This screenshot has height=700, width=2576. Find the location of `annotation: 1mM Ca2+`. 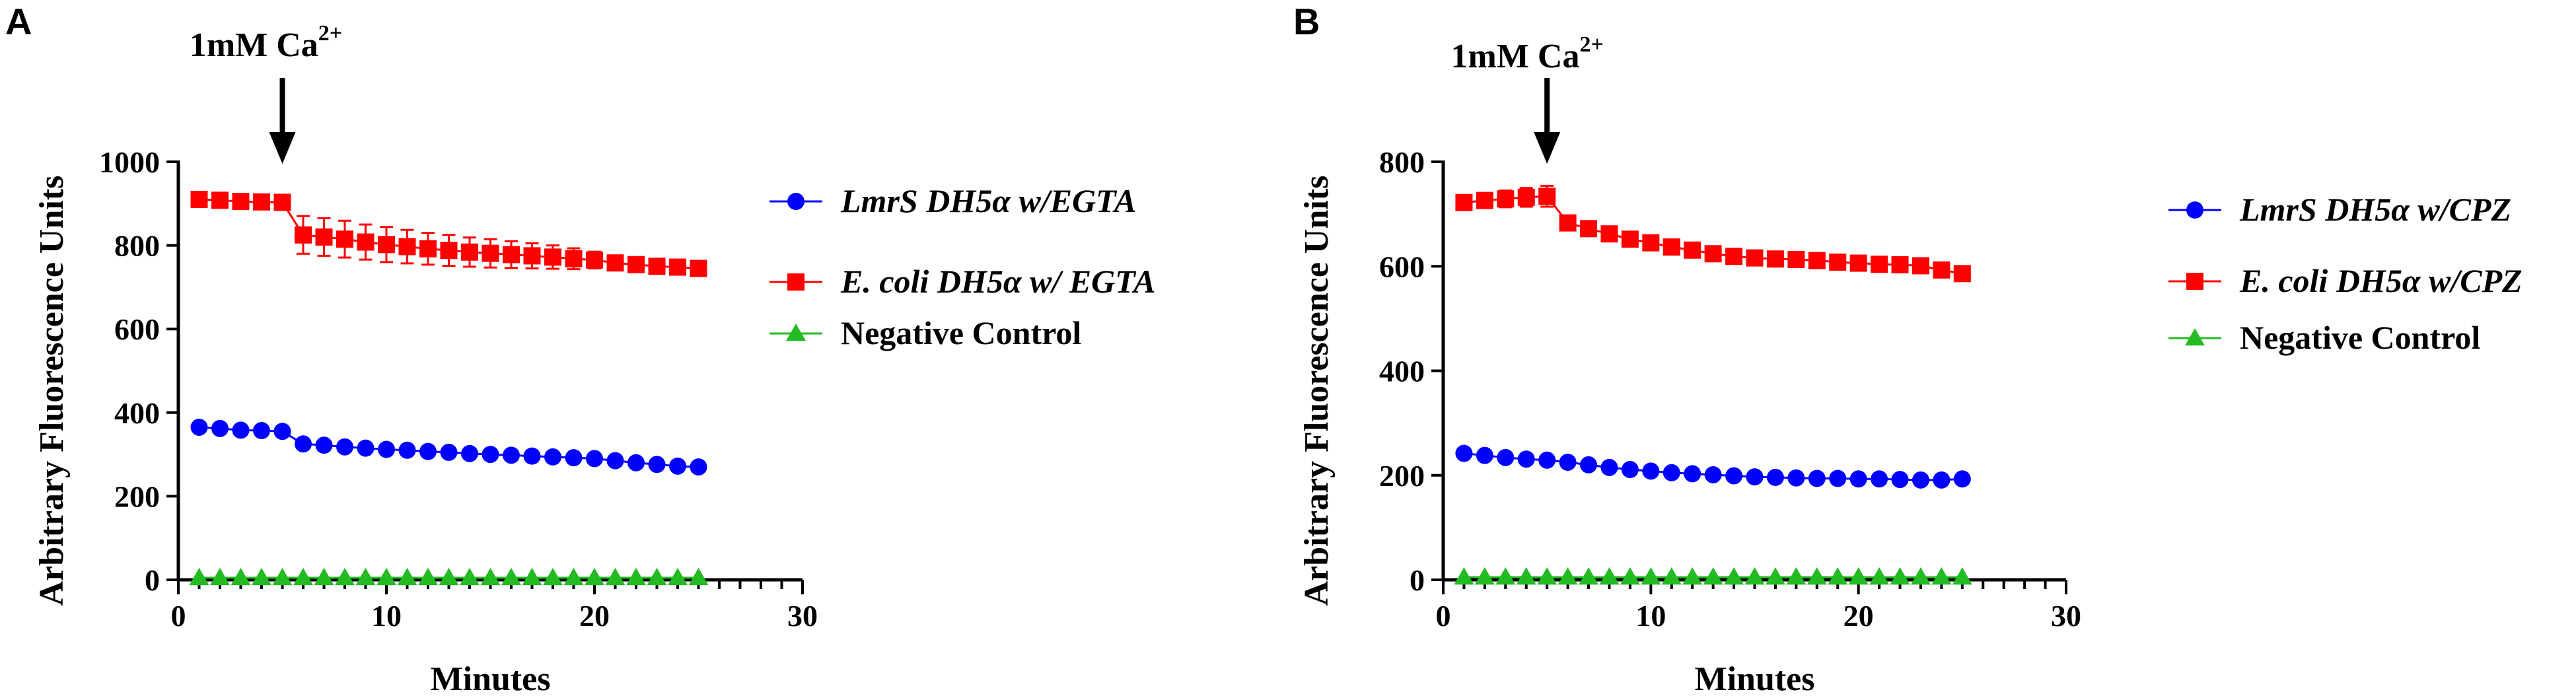

annotation: 1mM Ca2+ is located at coordinates (1528, 98).